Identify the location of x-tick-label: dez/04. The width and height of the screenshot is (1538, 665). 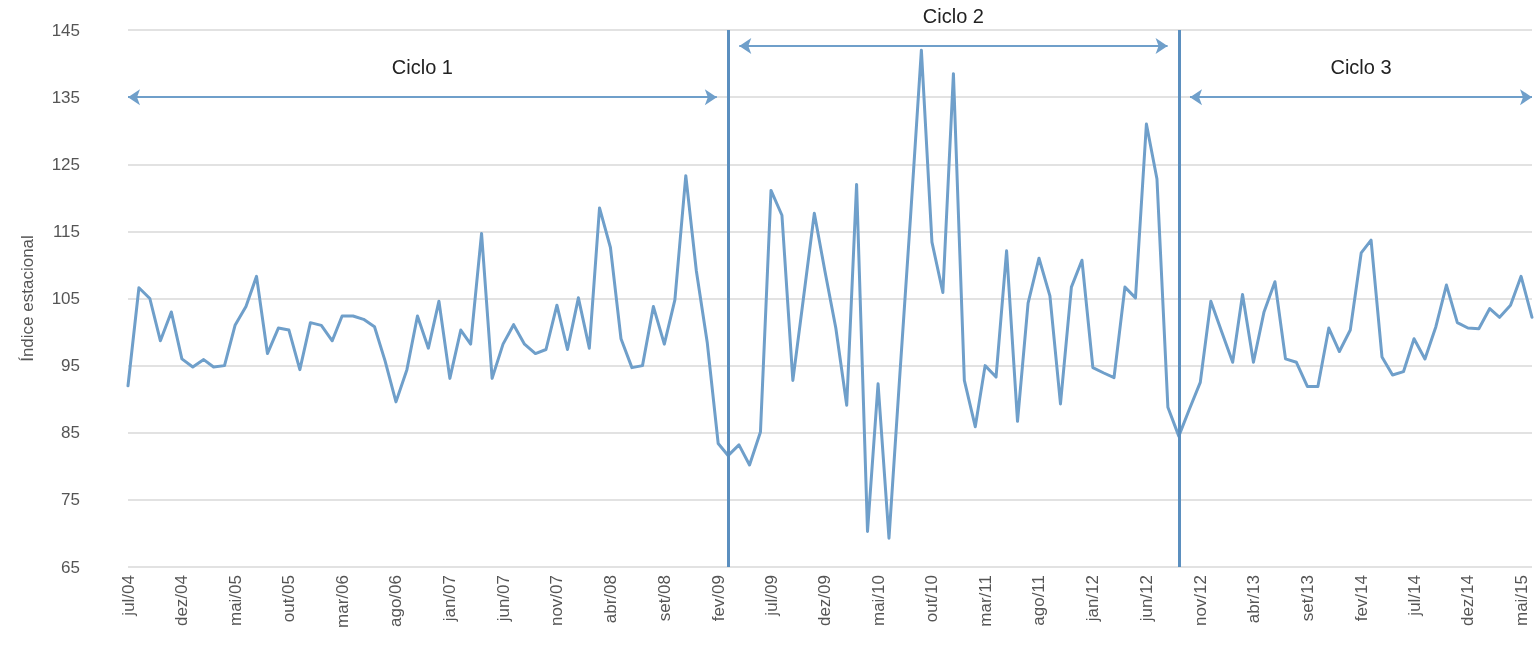
(182, 601).